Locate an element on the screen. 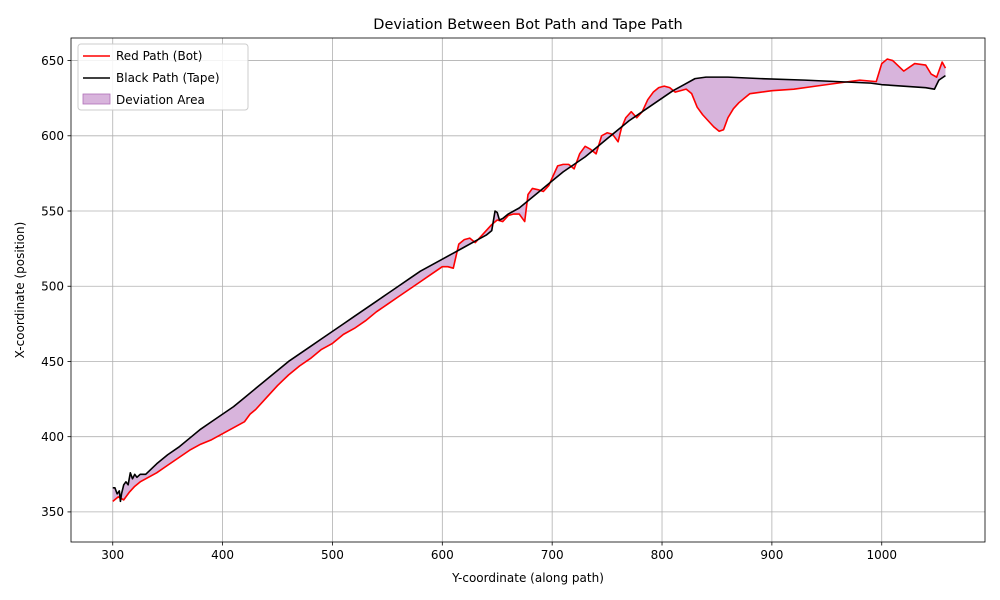 This screenshot has width=1000, height=600. chart-title: Deviation Between Bot Path and Tape Path is located at coordinates (527, 25).